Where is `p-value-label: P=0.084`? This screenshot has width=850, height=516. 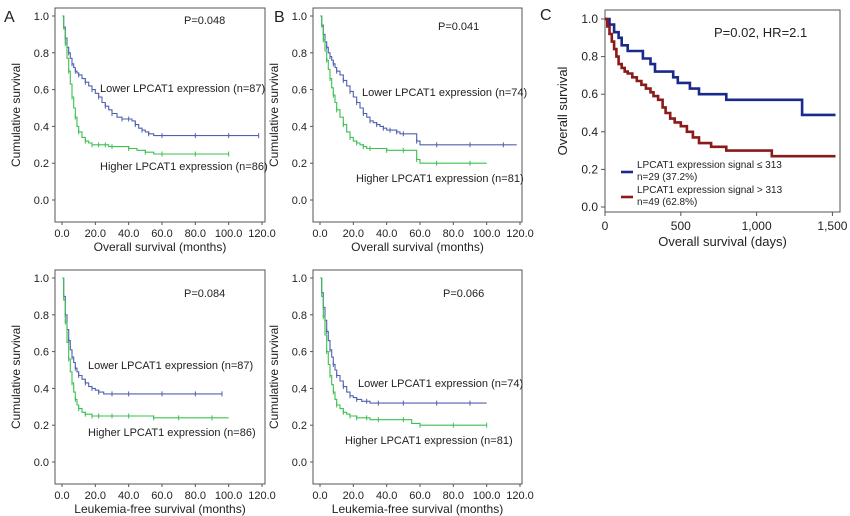 p-value-label: P=0.084 is located at coordinates (204, 294).